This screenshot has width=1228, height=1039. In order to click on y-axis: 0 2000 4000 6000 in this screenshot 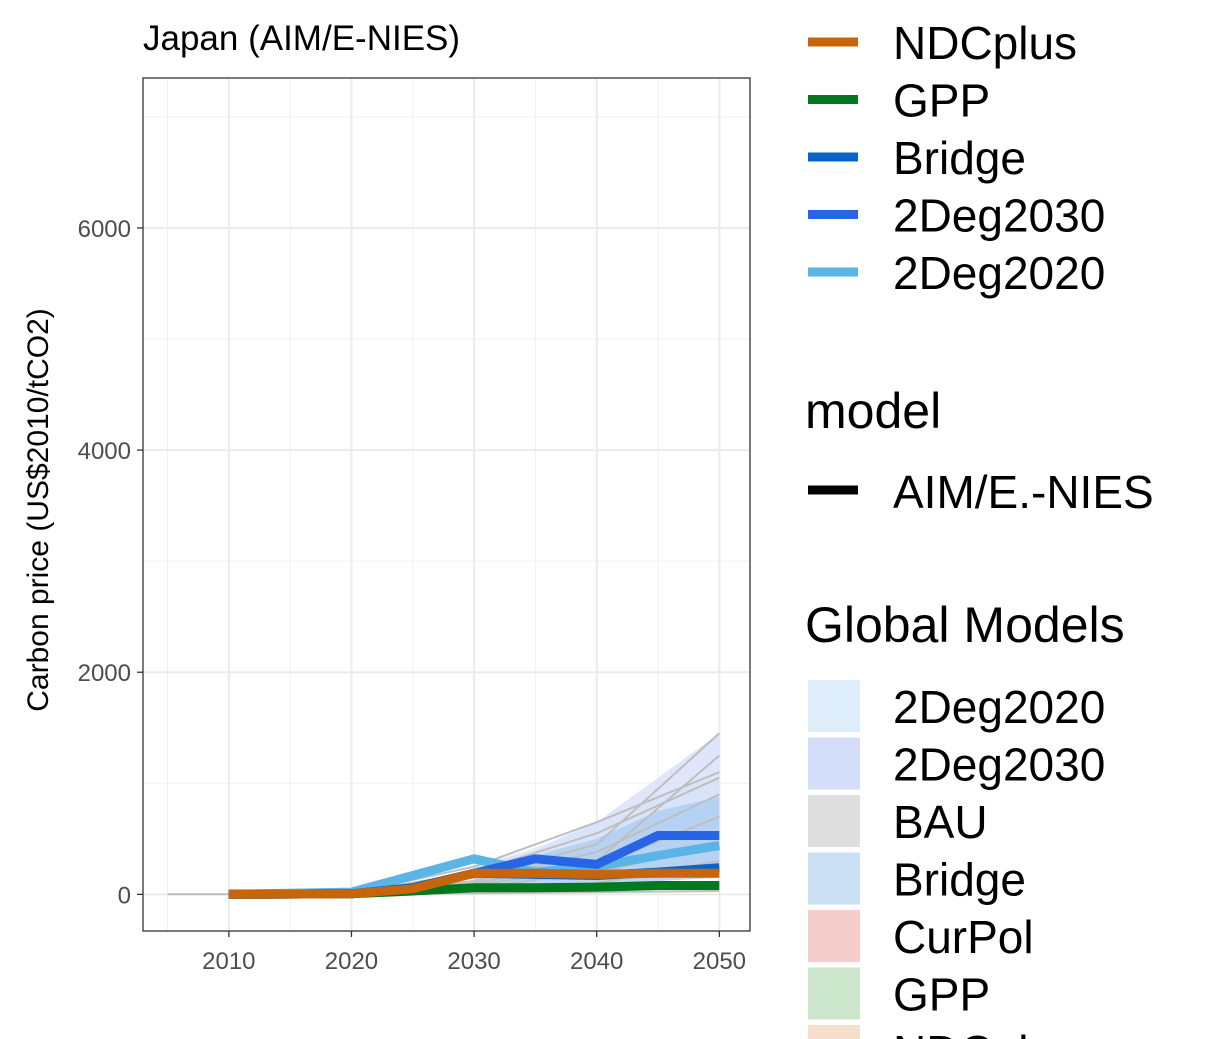, I will do `click(110, 562)`.